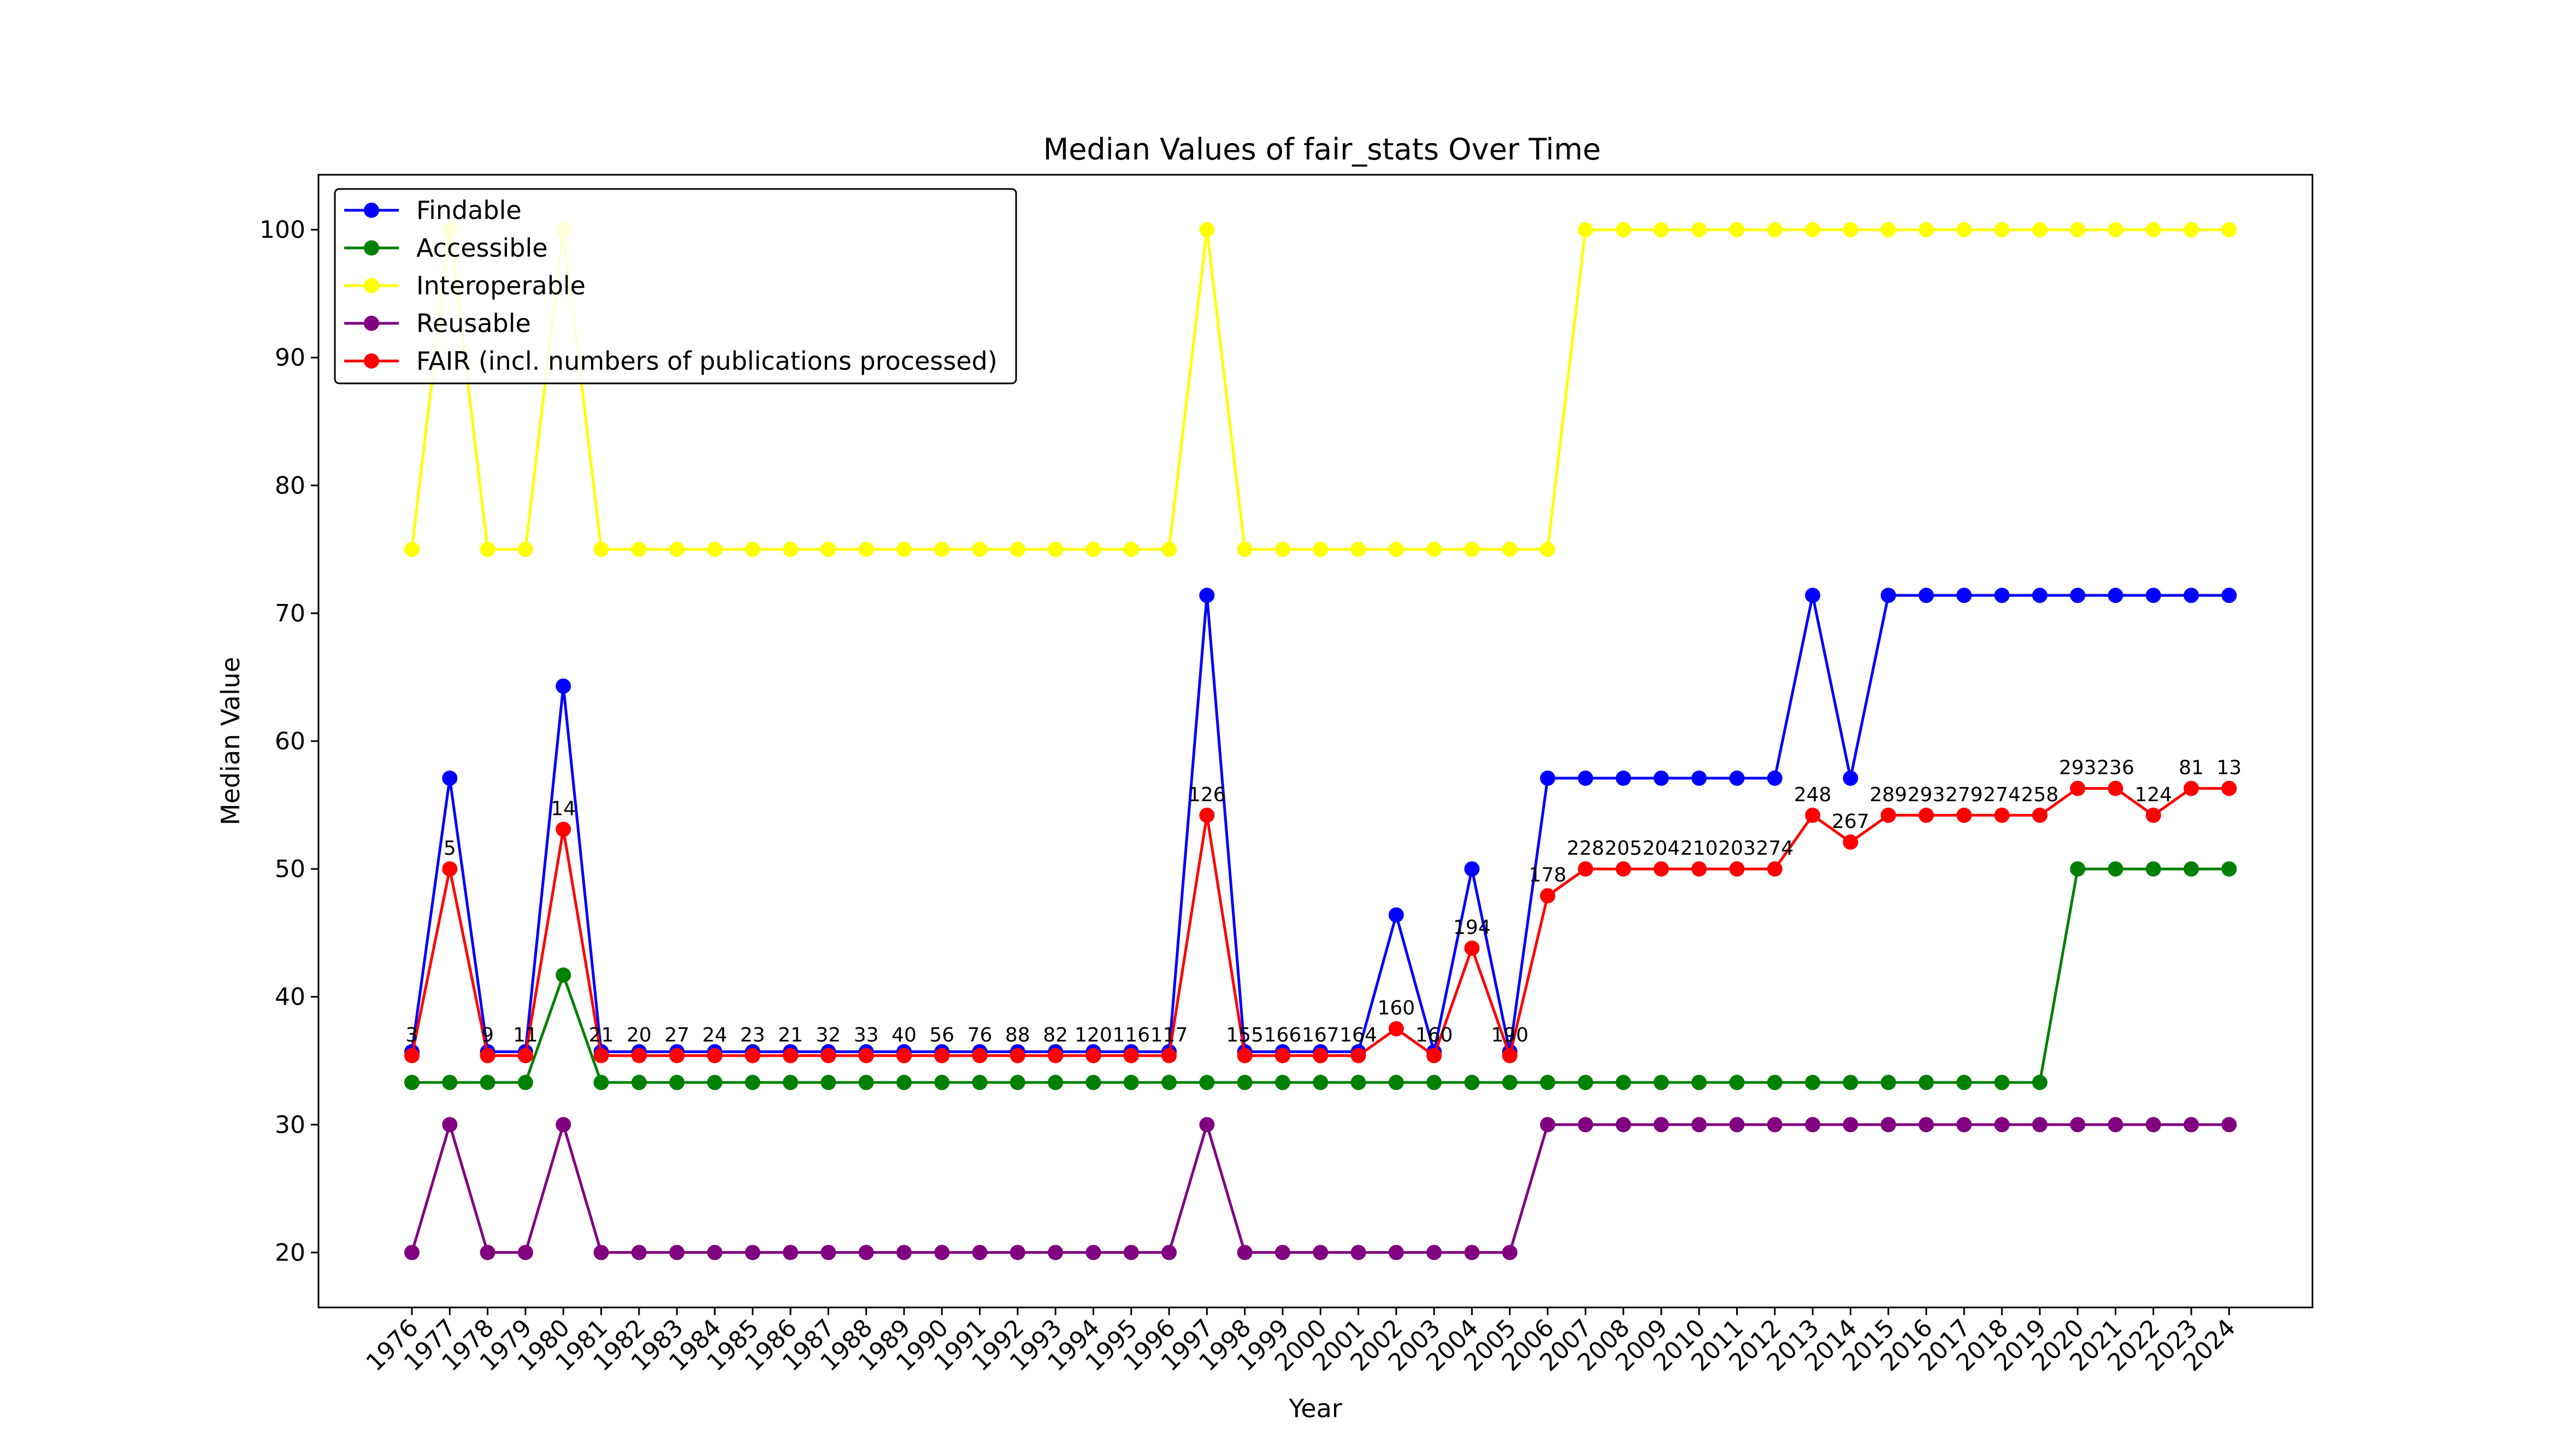  What do you see at coordinates (450, 848) in the screenshot?
I see `point-label: 5` at bounding box center [450, 848].